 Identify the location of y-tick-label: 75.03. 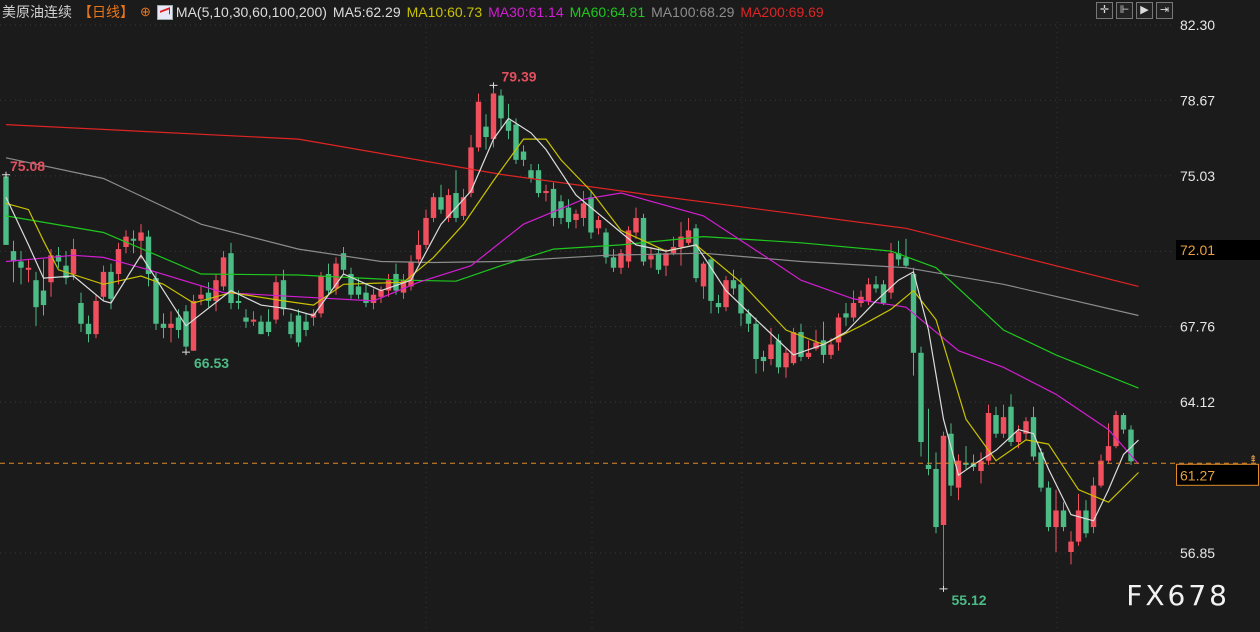
(1197, 176).